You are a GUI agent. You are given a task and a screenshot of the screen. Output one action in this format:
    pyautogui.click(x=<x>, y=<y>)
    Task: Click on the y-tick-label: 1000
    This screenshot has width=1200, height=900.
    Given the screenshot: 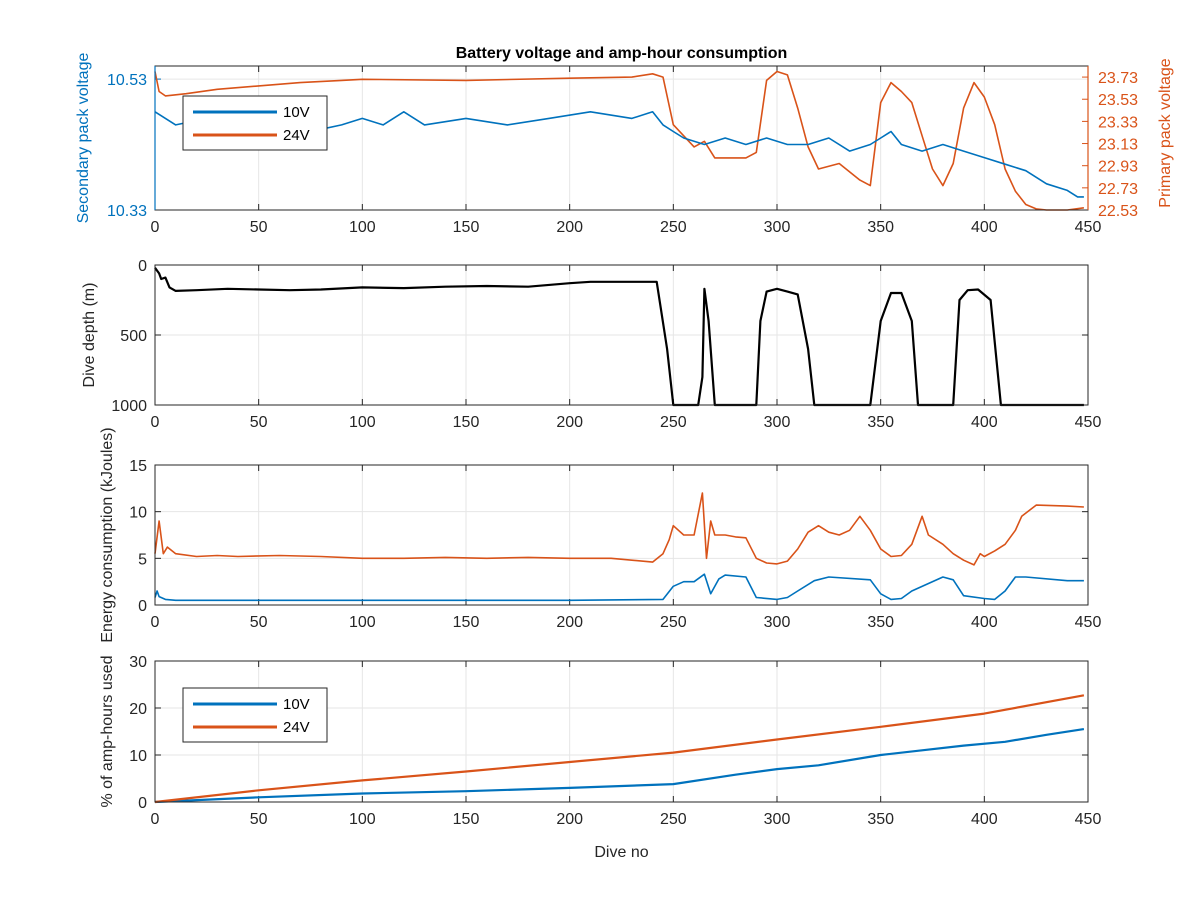 What is the action you would take?
    pyautogui.click(x=129, y=406)
    